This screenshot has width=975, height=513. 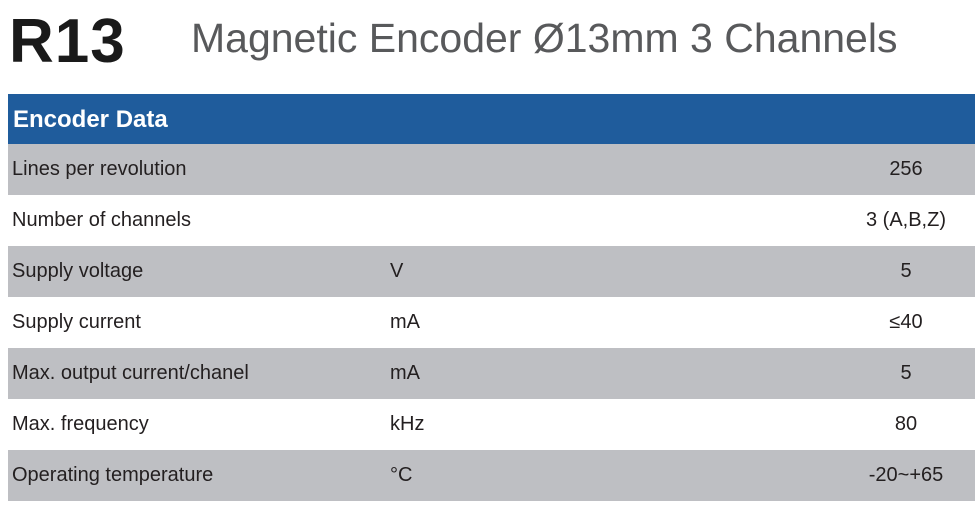 I want to click on row-unit: °C, so click(x=401, y=475).